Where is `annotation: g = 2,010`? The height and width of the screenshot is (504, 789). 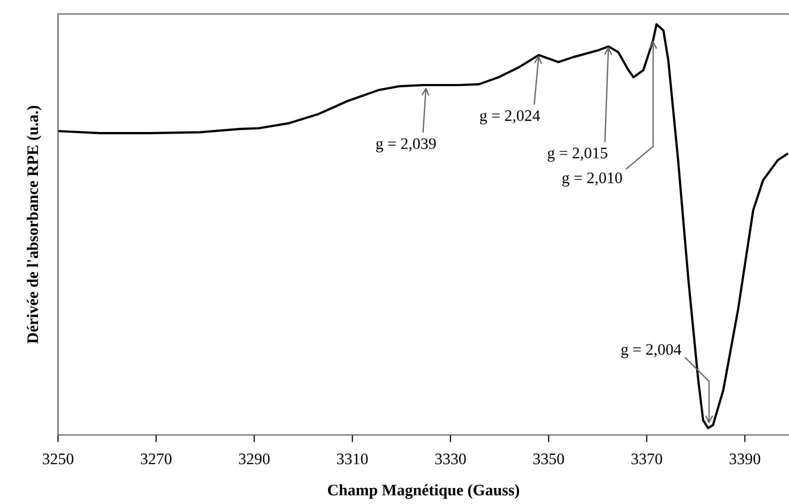
annotation: g = 2,010 is located at coordinates (592, 179).